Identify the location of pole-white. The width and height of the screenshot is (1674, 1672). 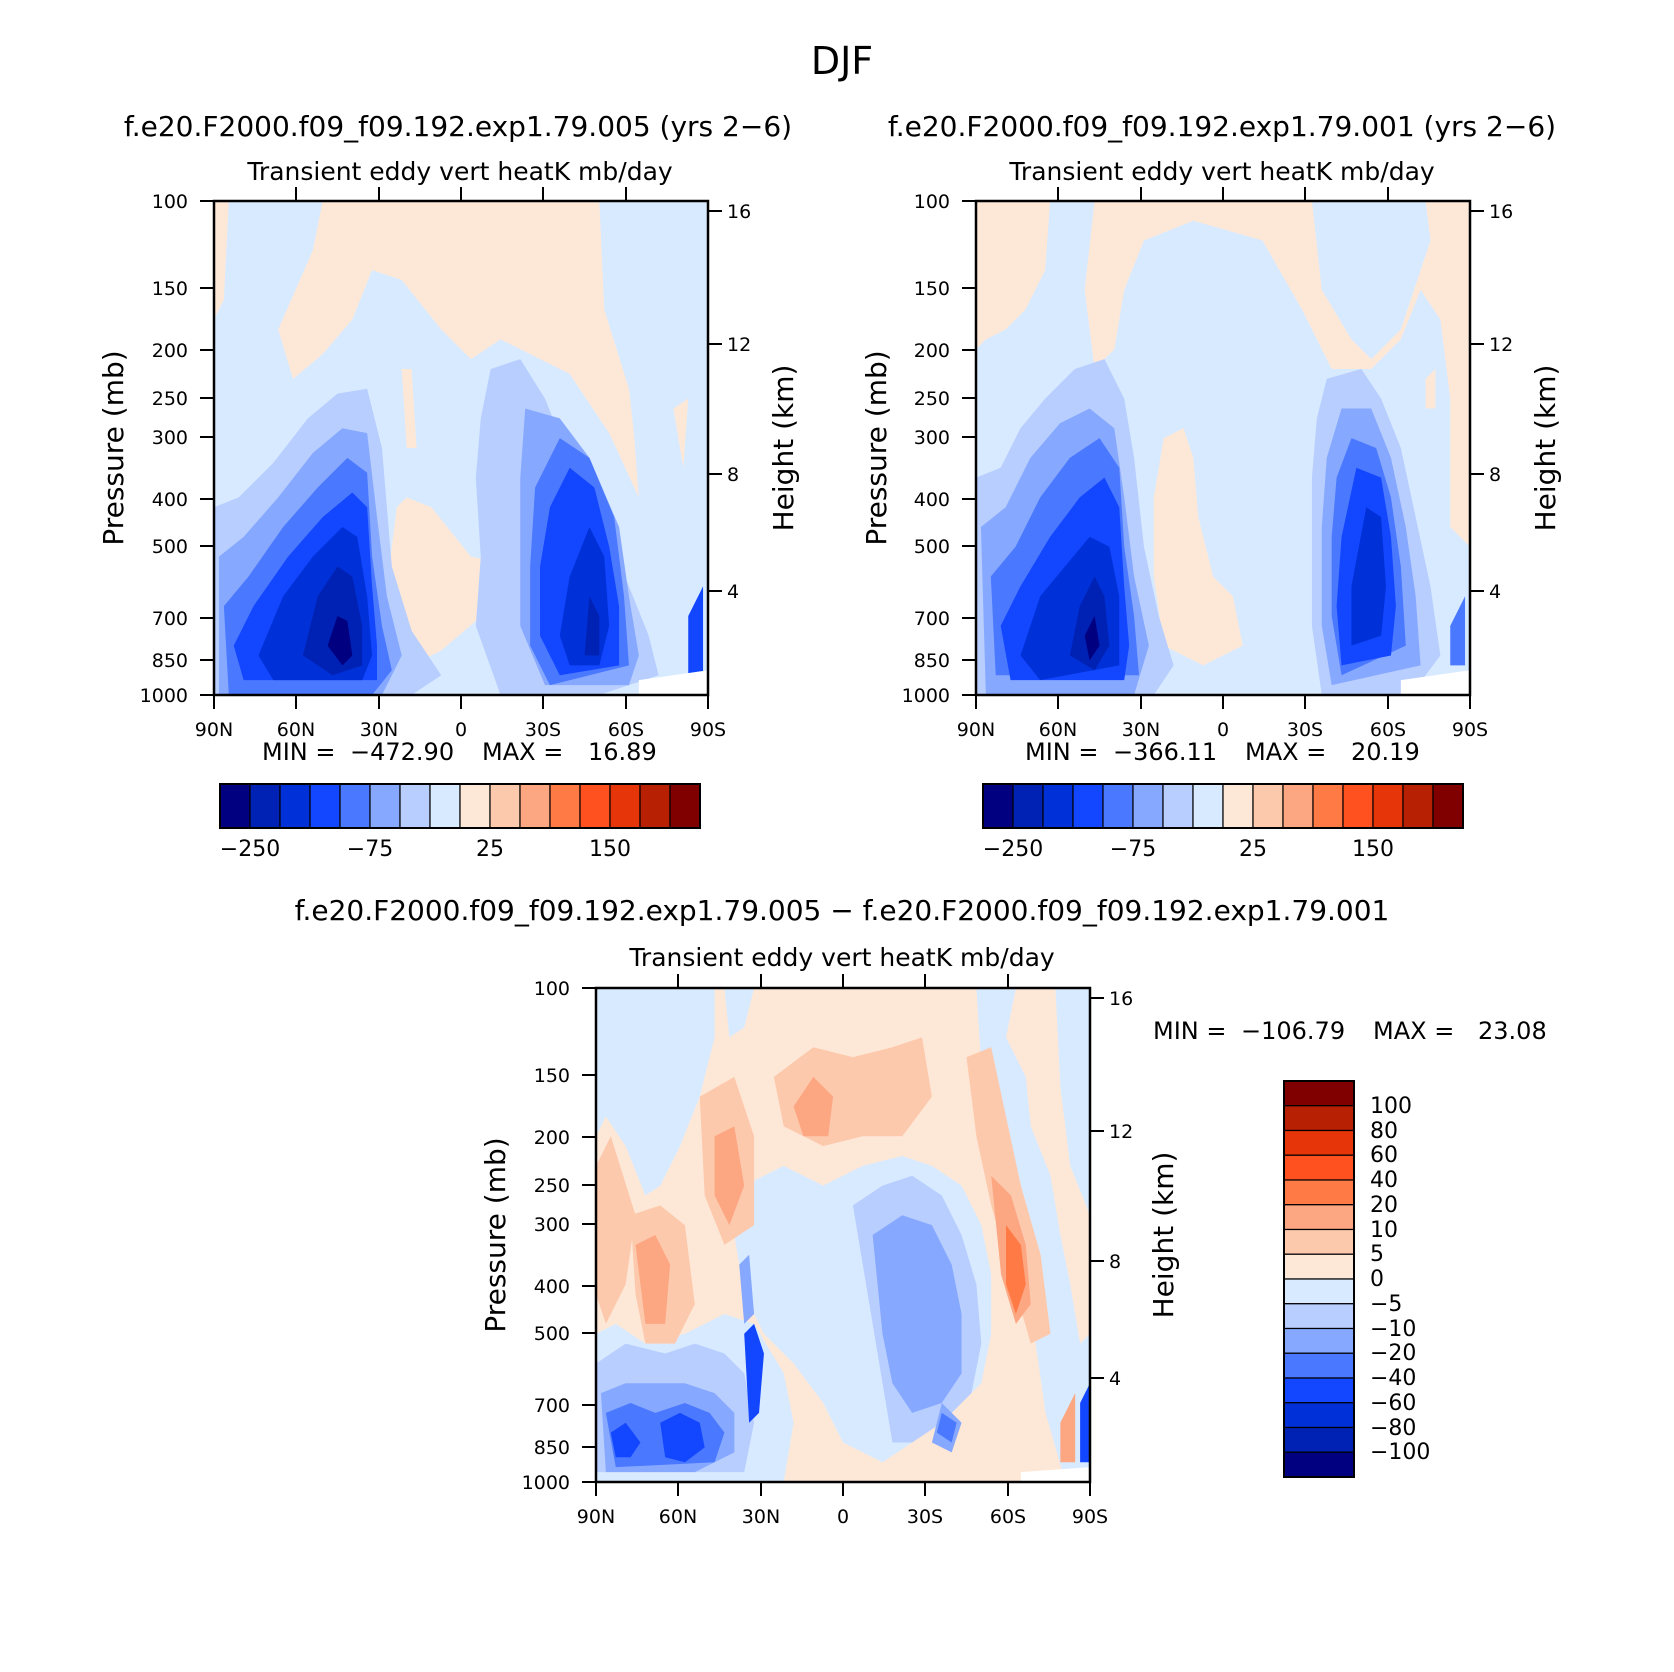
(1435, 682).